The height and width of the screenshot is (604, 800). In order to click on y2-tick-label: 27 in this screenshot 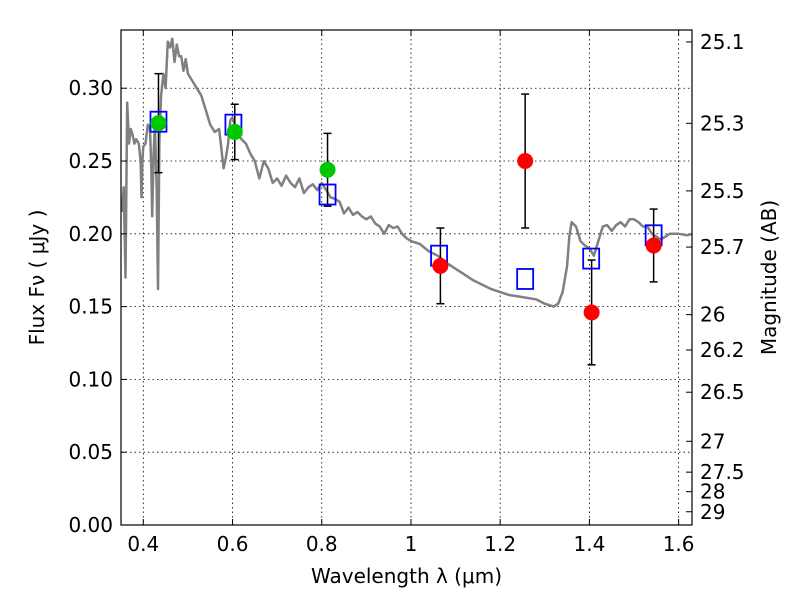, I will do `click(712, 441)`.